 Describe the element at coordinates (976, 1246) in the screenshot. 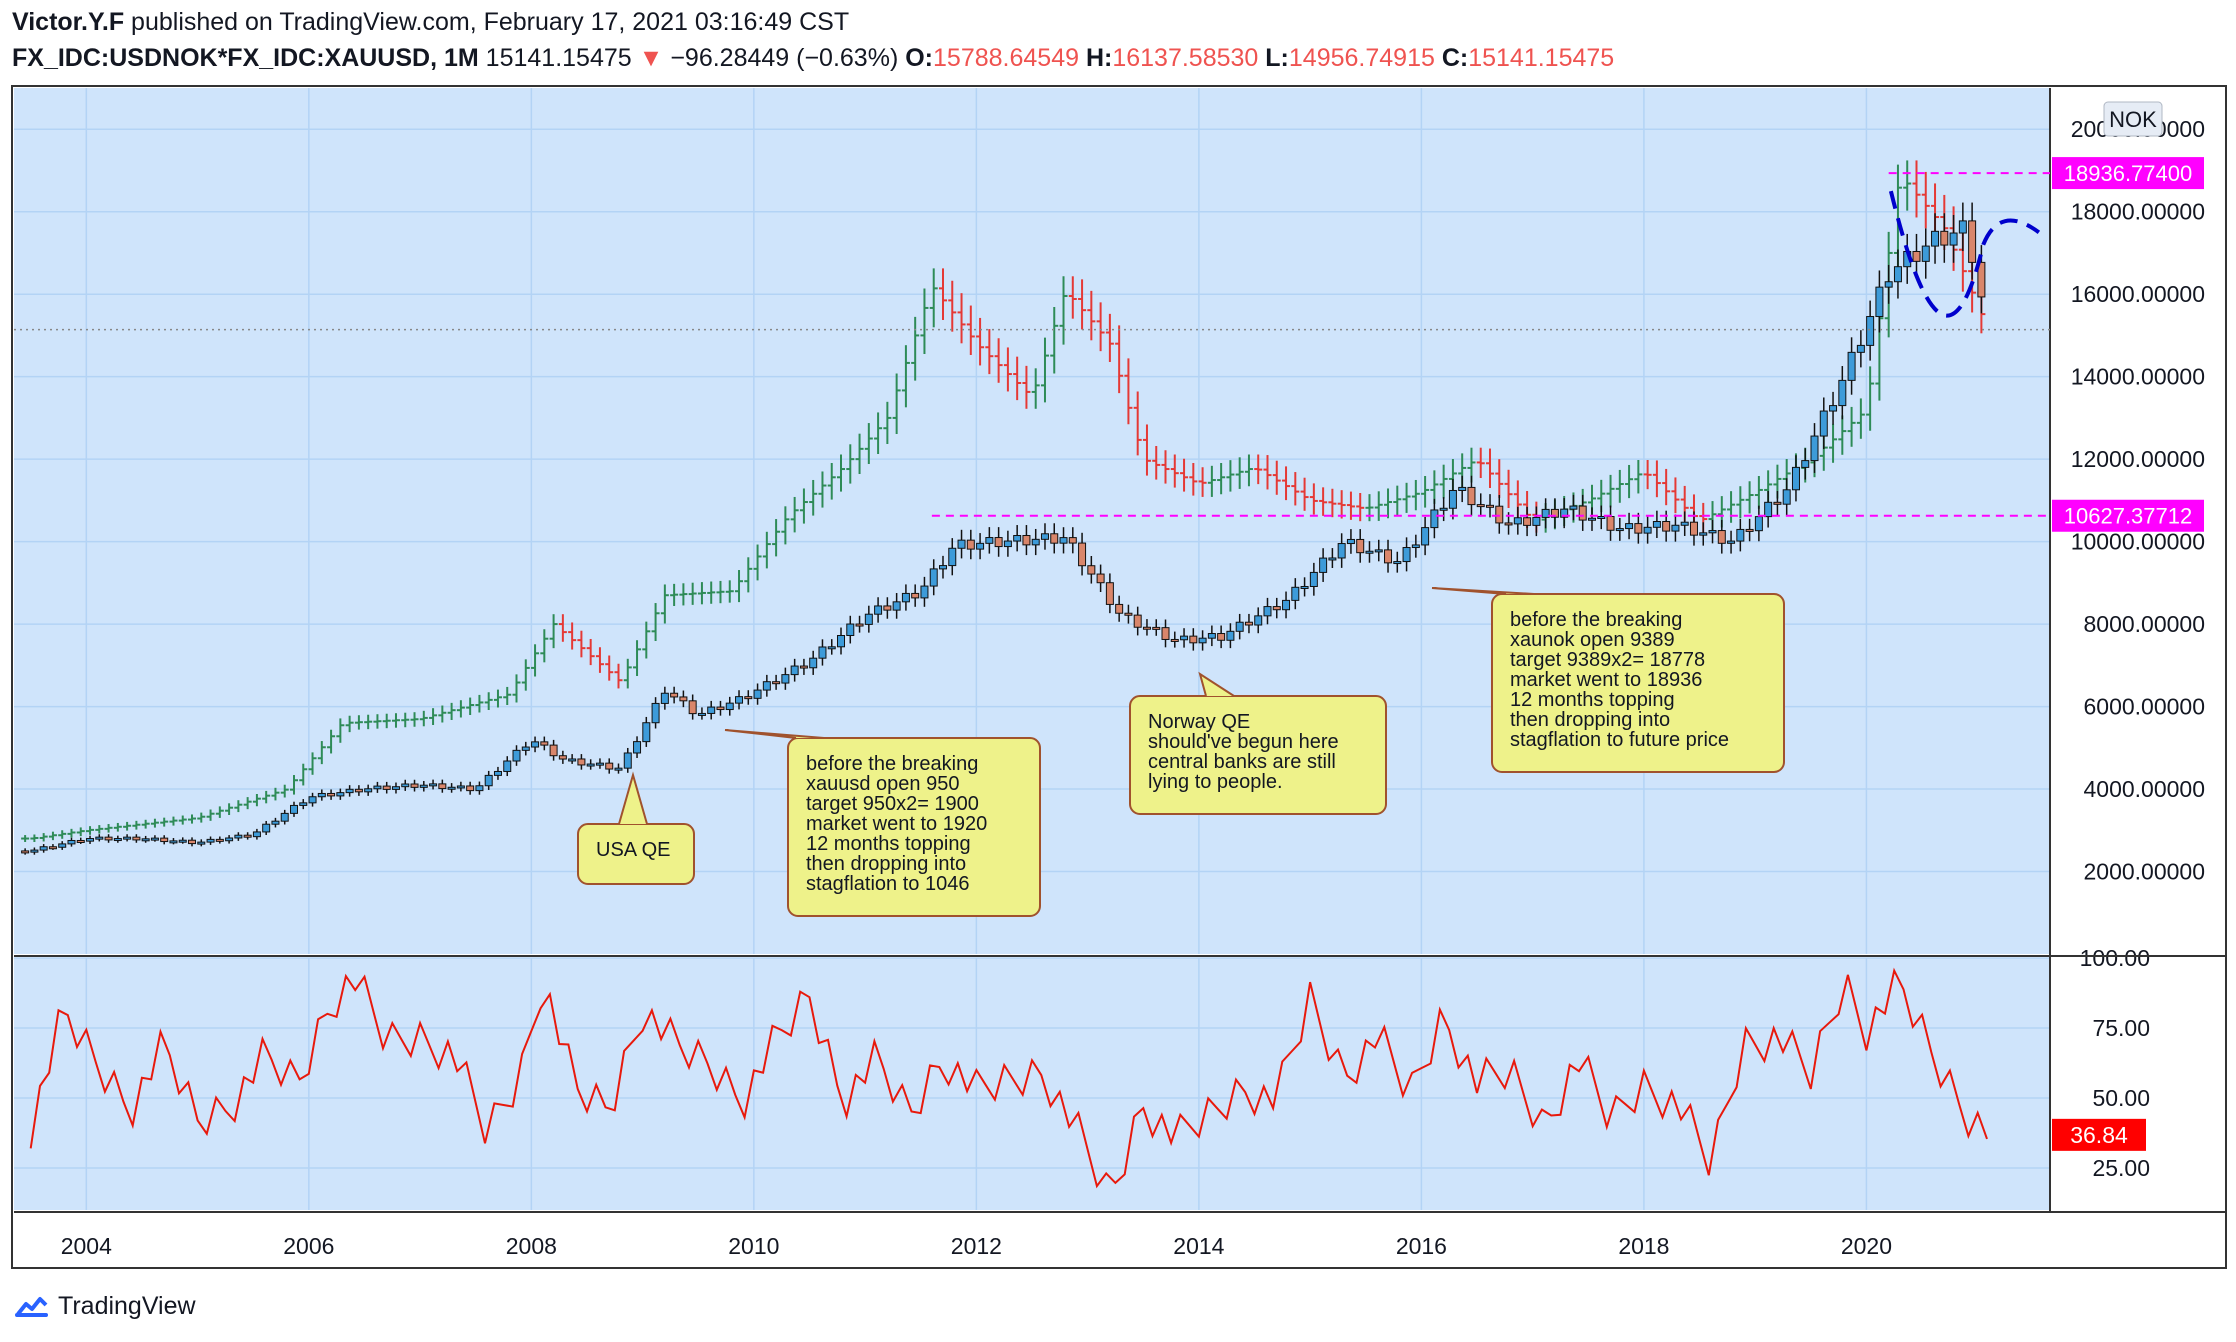

I see `x-tick-label: 2012` at that location.